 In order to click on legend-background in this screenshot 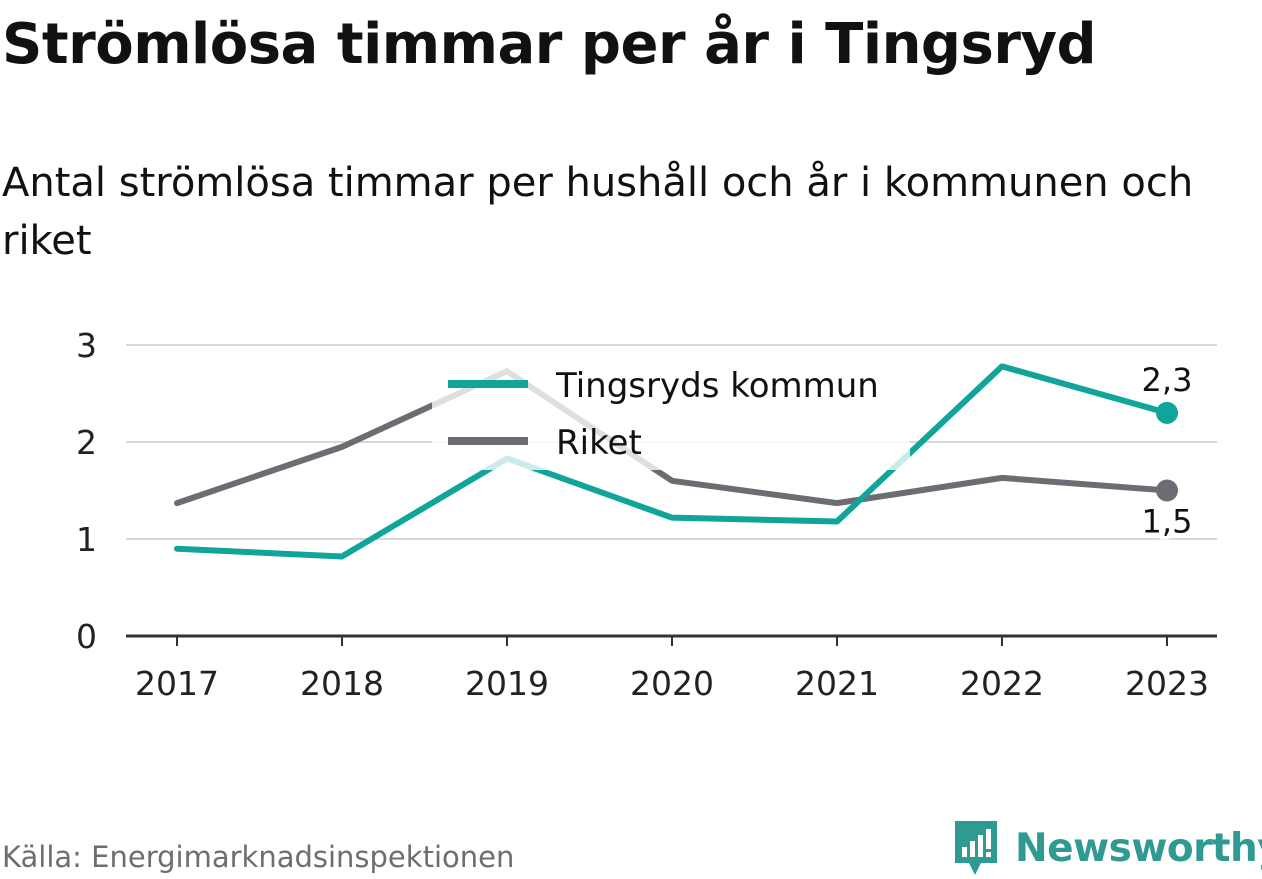, I will do `click(671, 414)`.